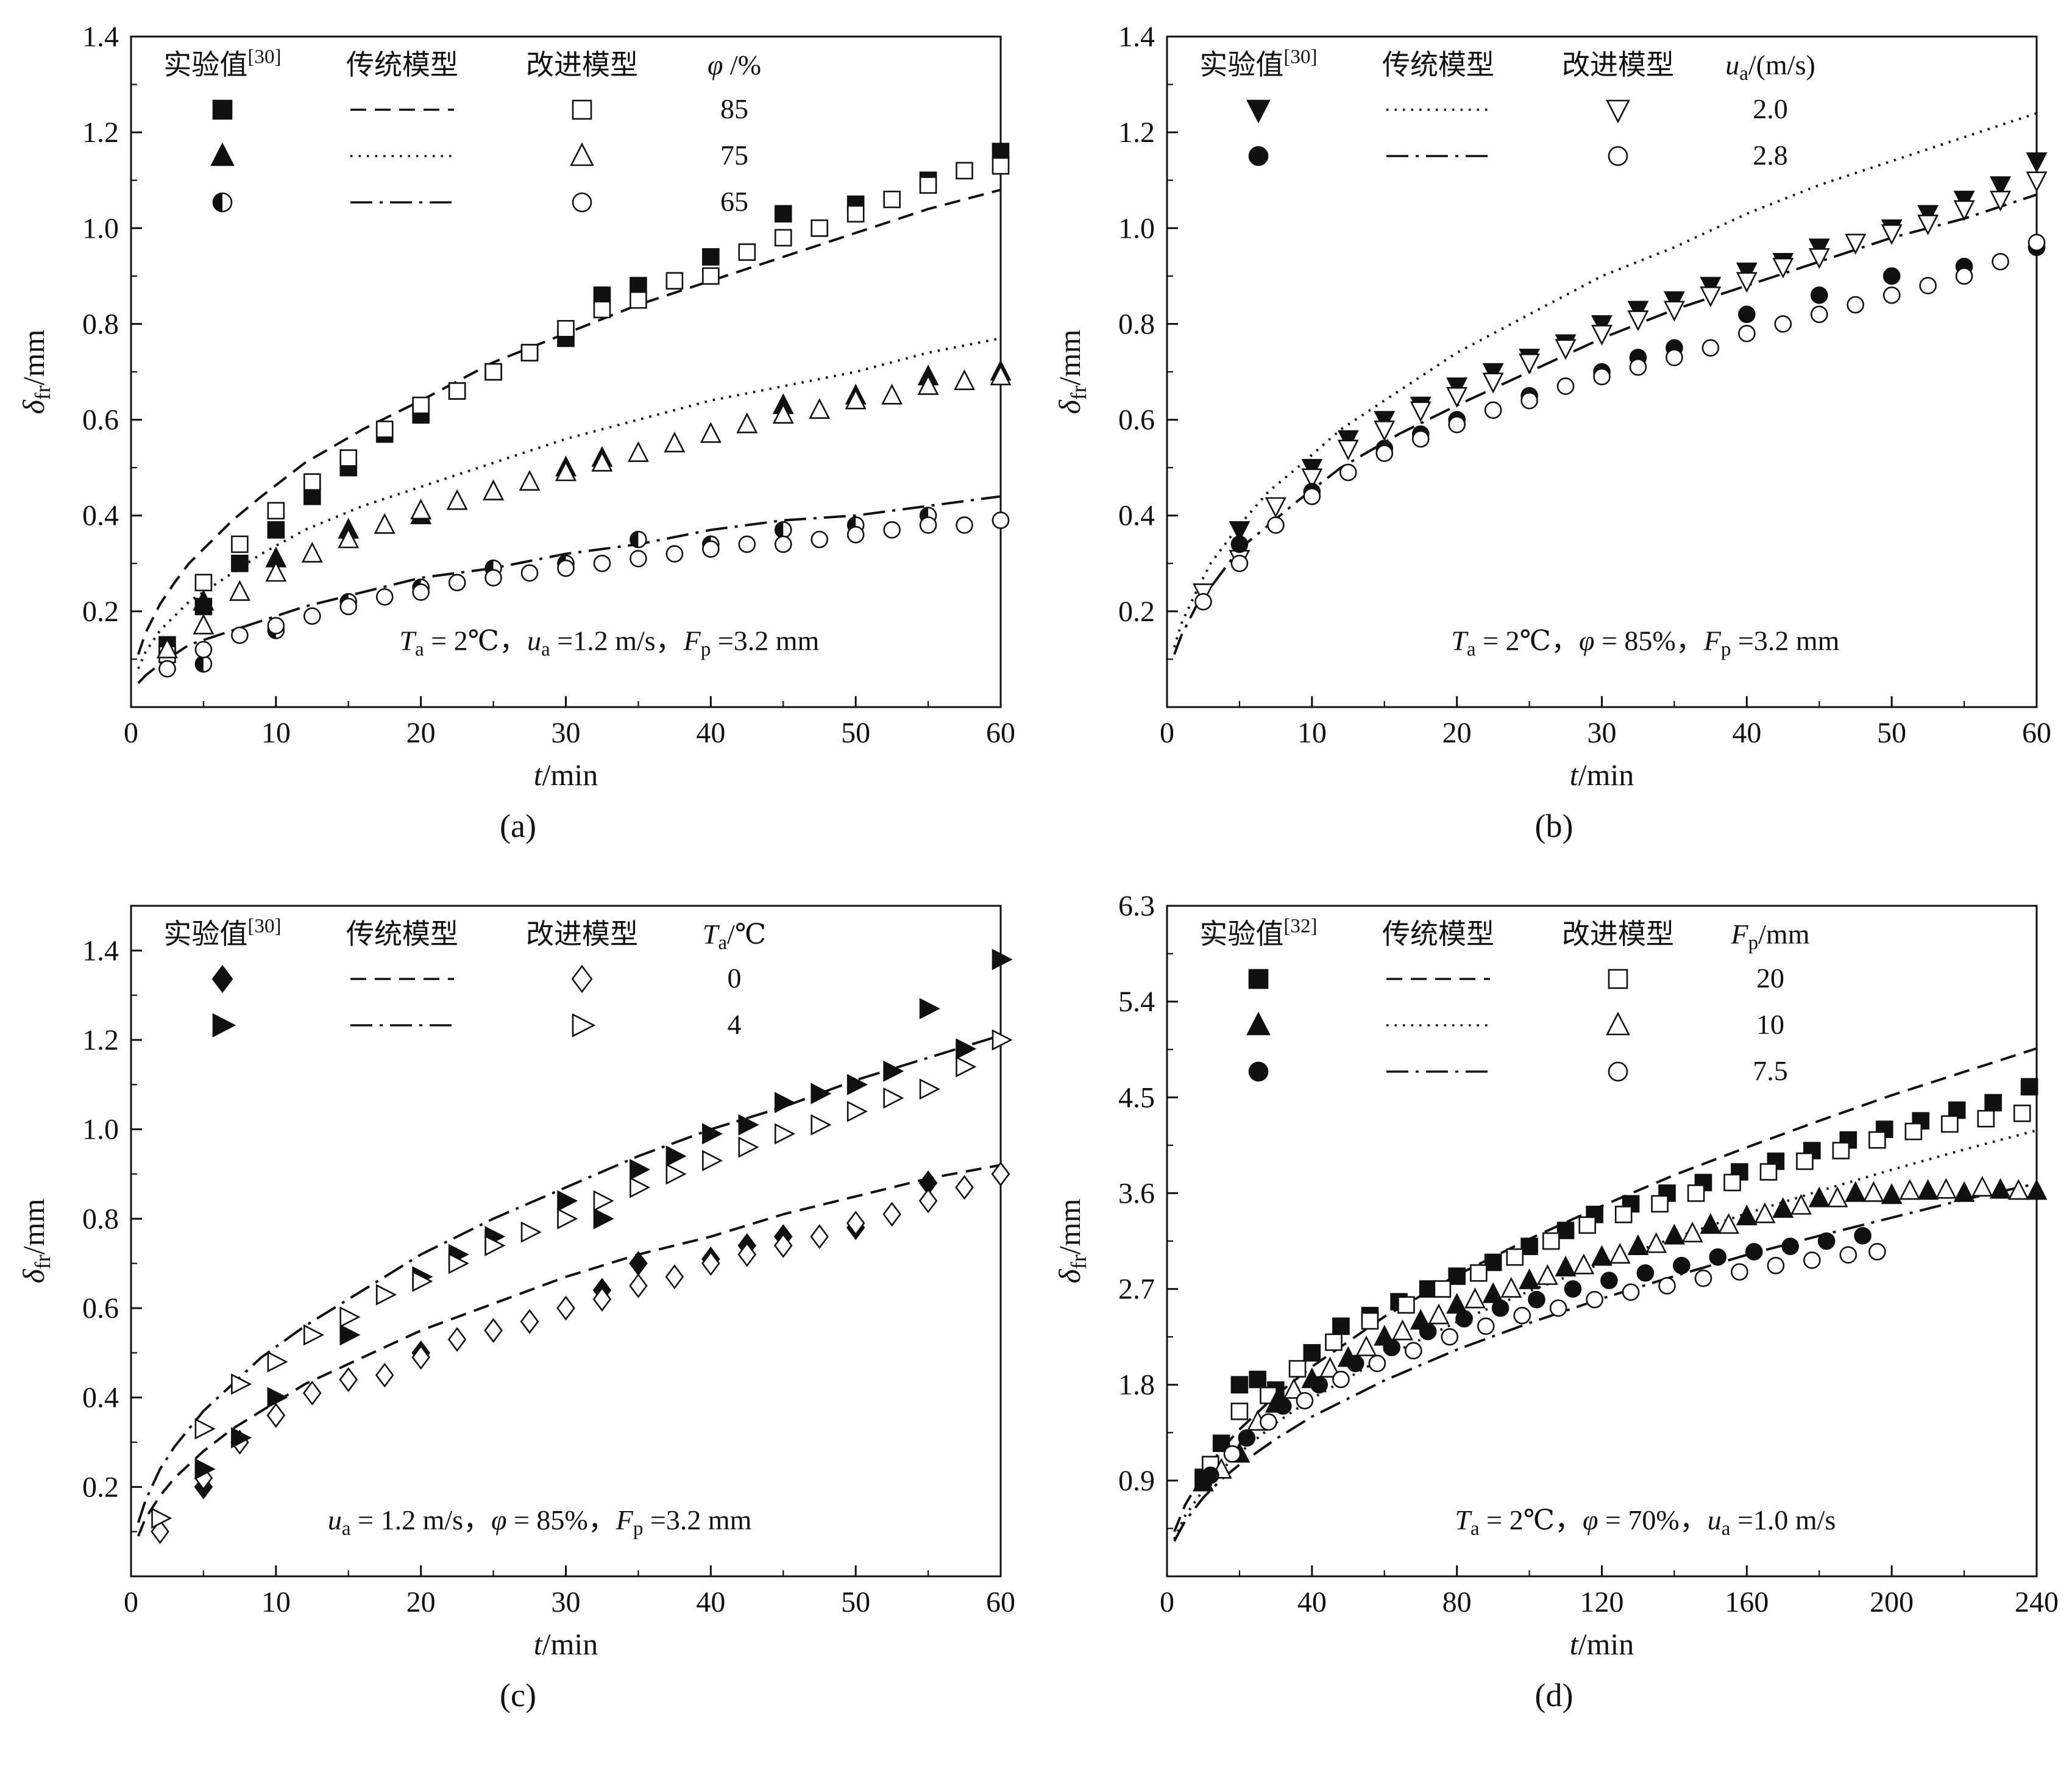 Image resolution: width=2072 pixels, height=1772 pixels. Describe the element at coordinates (421, 733) in the screenshot. I see `x-tick-label: 20` at that location.